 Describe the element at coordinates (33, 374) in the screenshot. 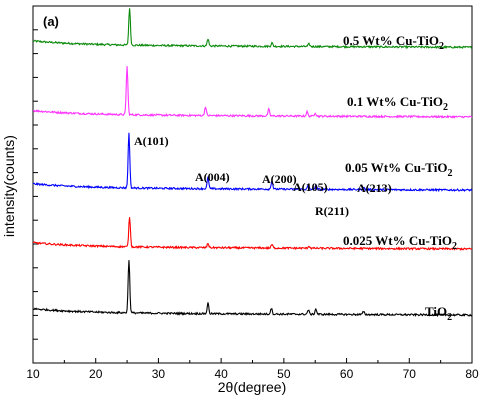

I see `x-tick-label: 10` at that location.